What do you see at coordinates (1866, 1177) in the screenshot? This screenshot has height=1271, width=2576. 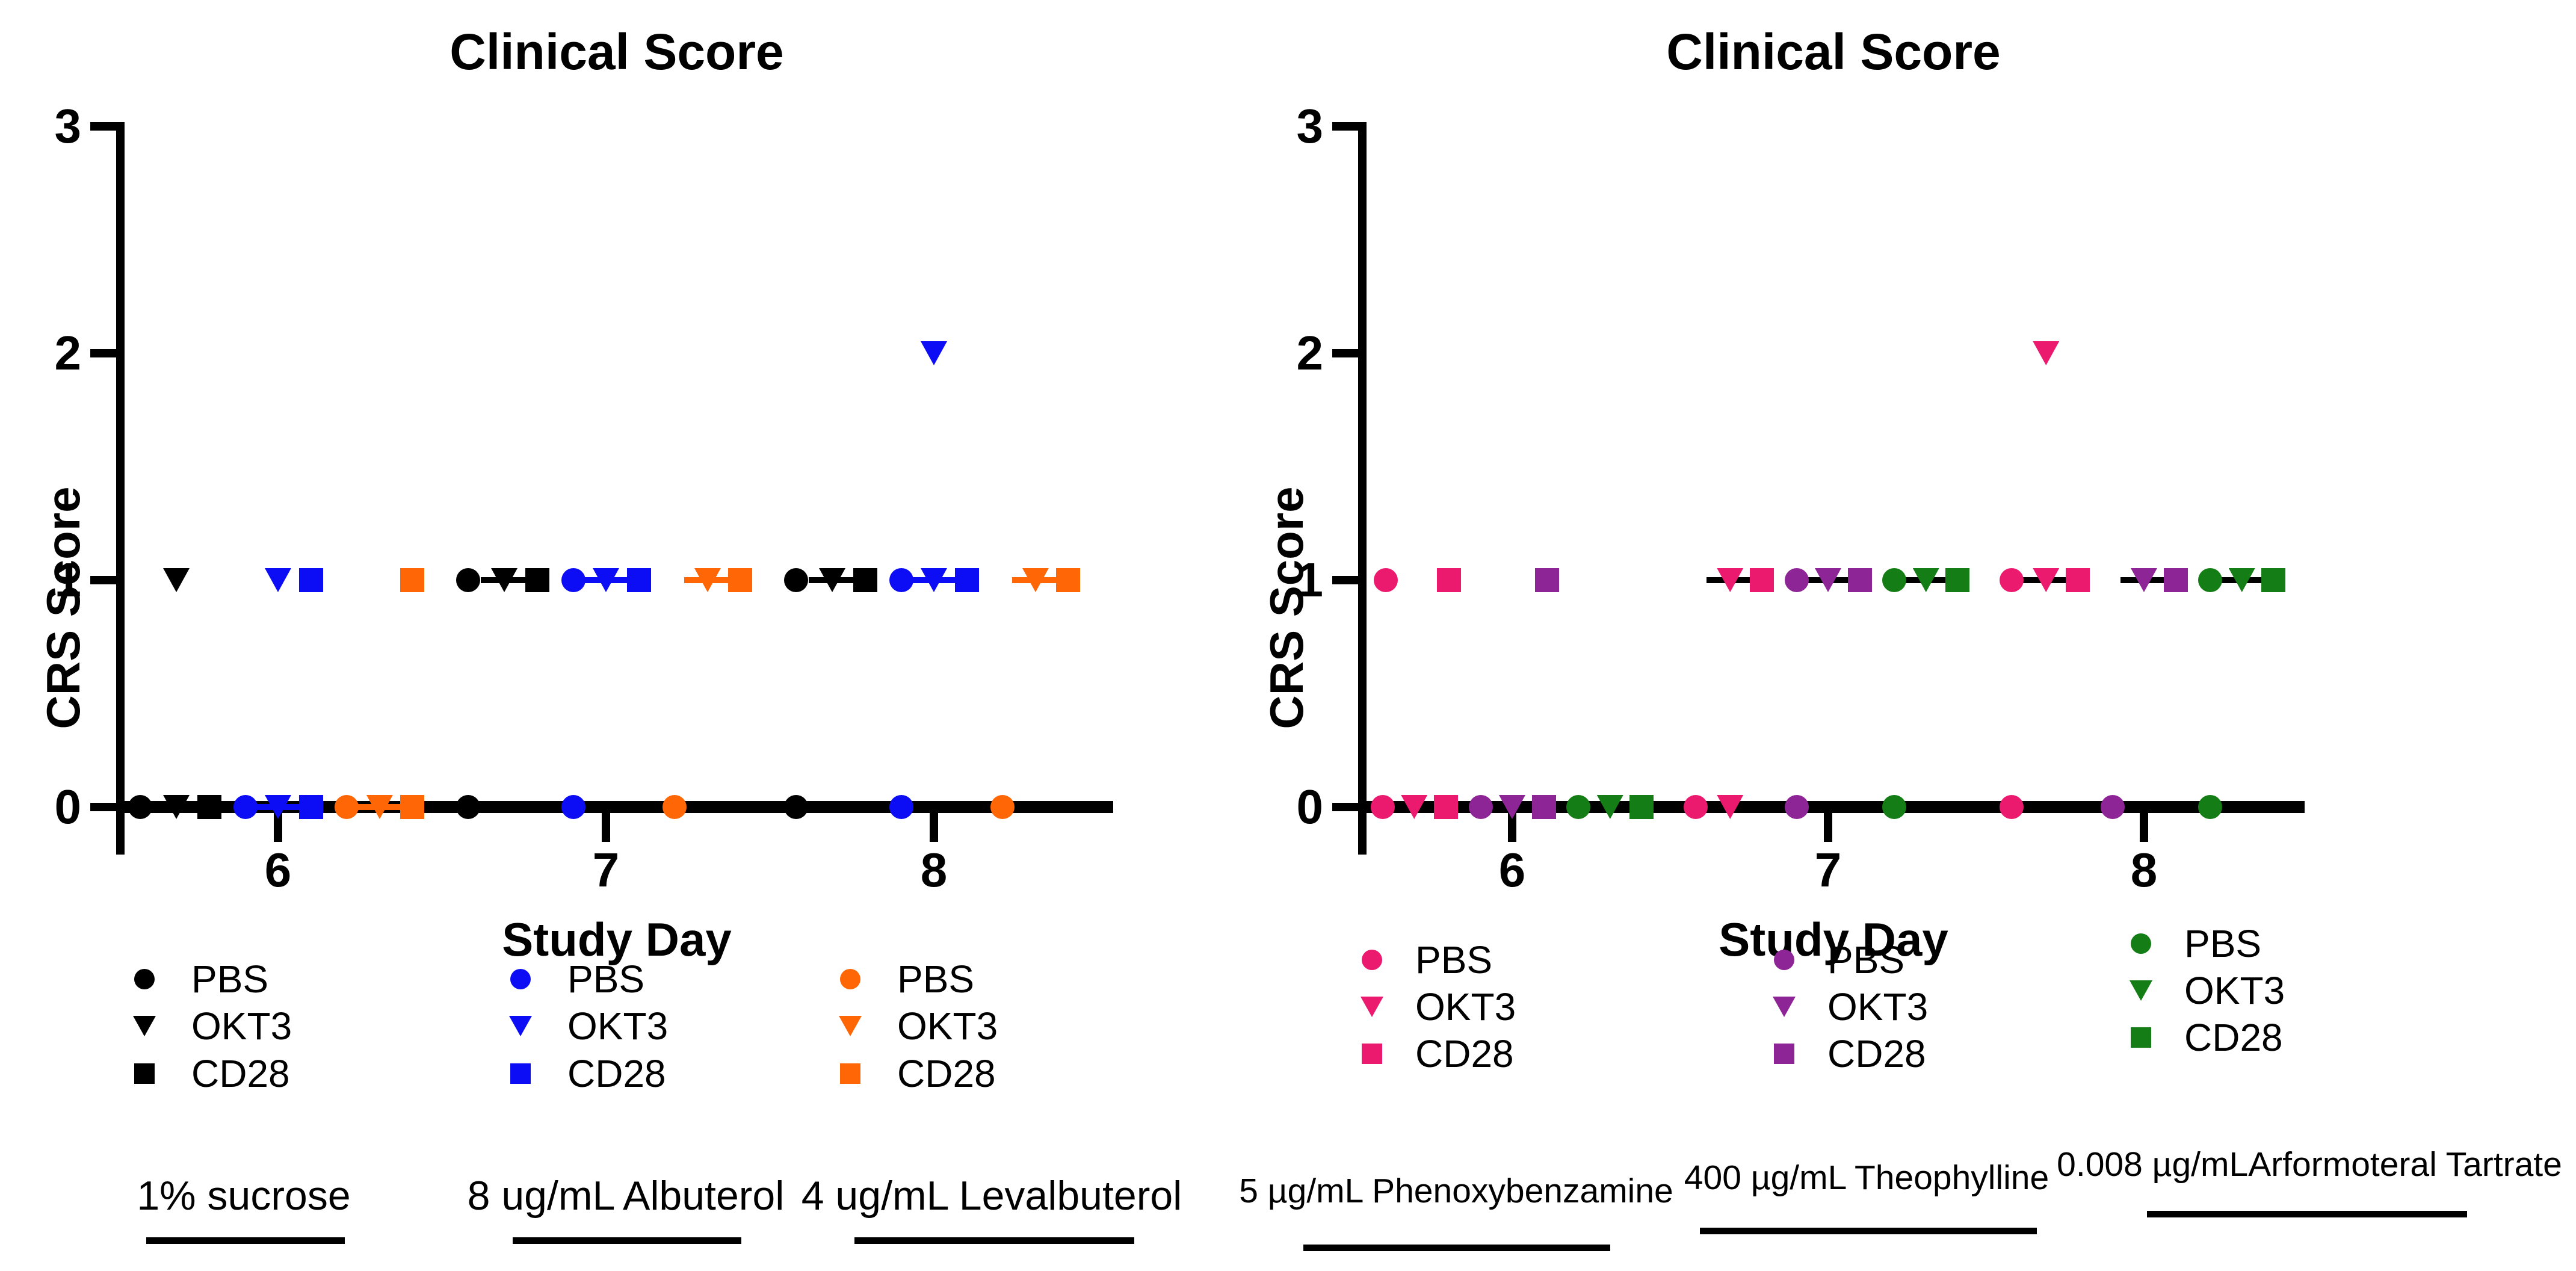 I see `legend-group-label: 400 µg/mL Theophylline` at bounding box center [1866, 1177].